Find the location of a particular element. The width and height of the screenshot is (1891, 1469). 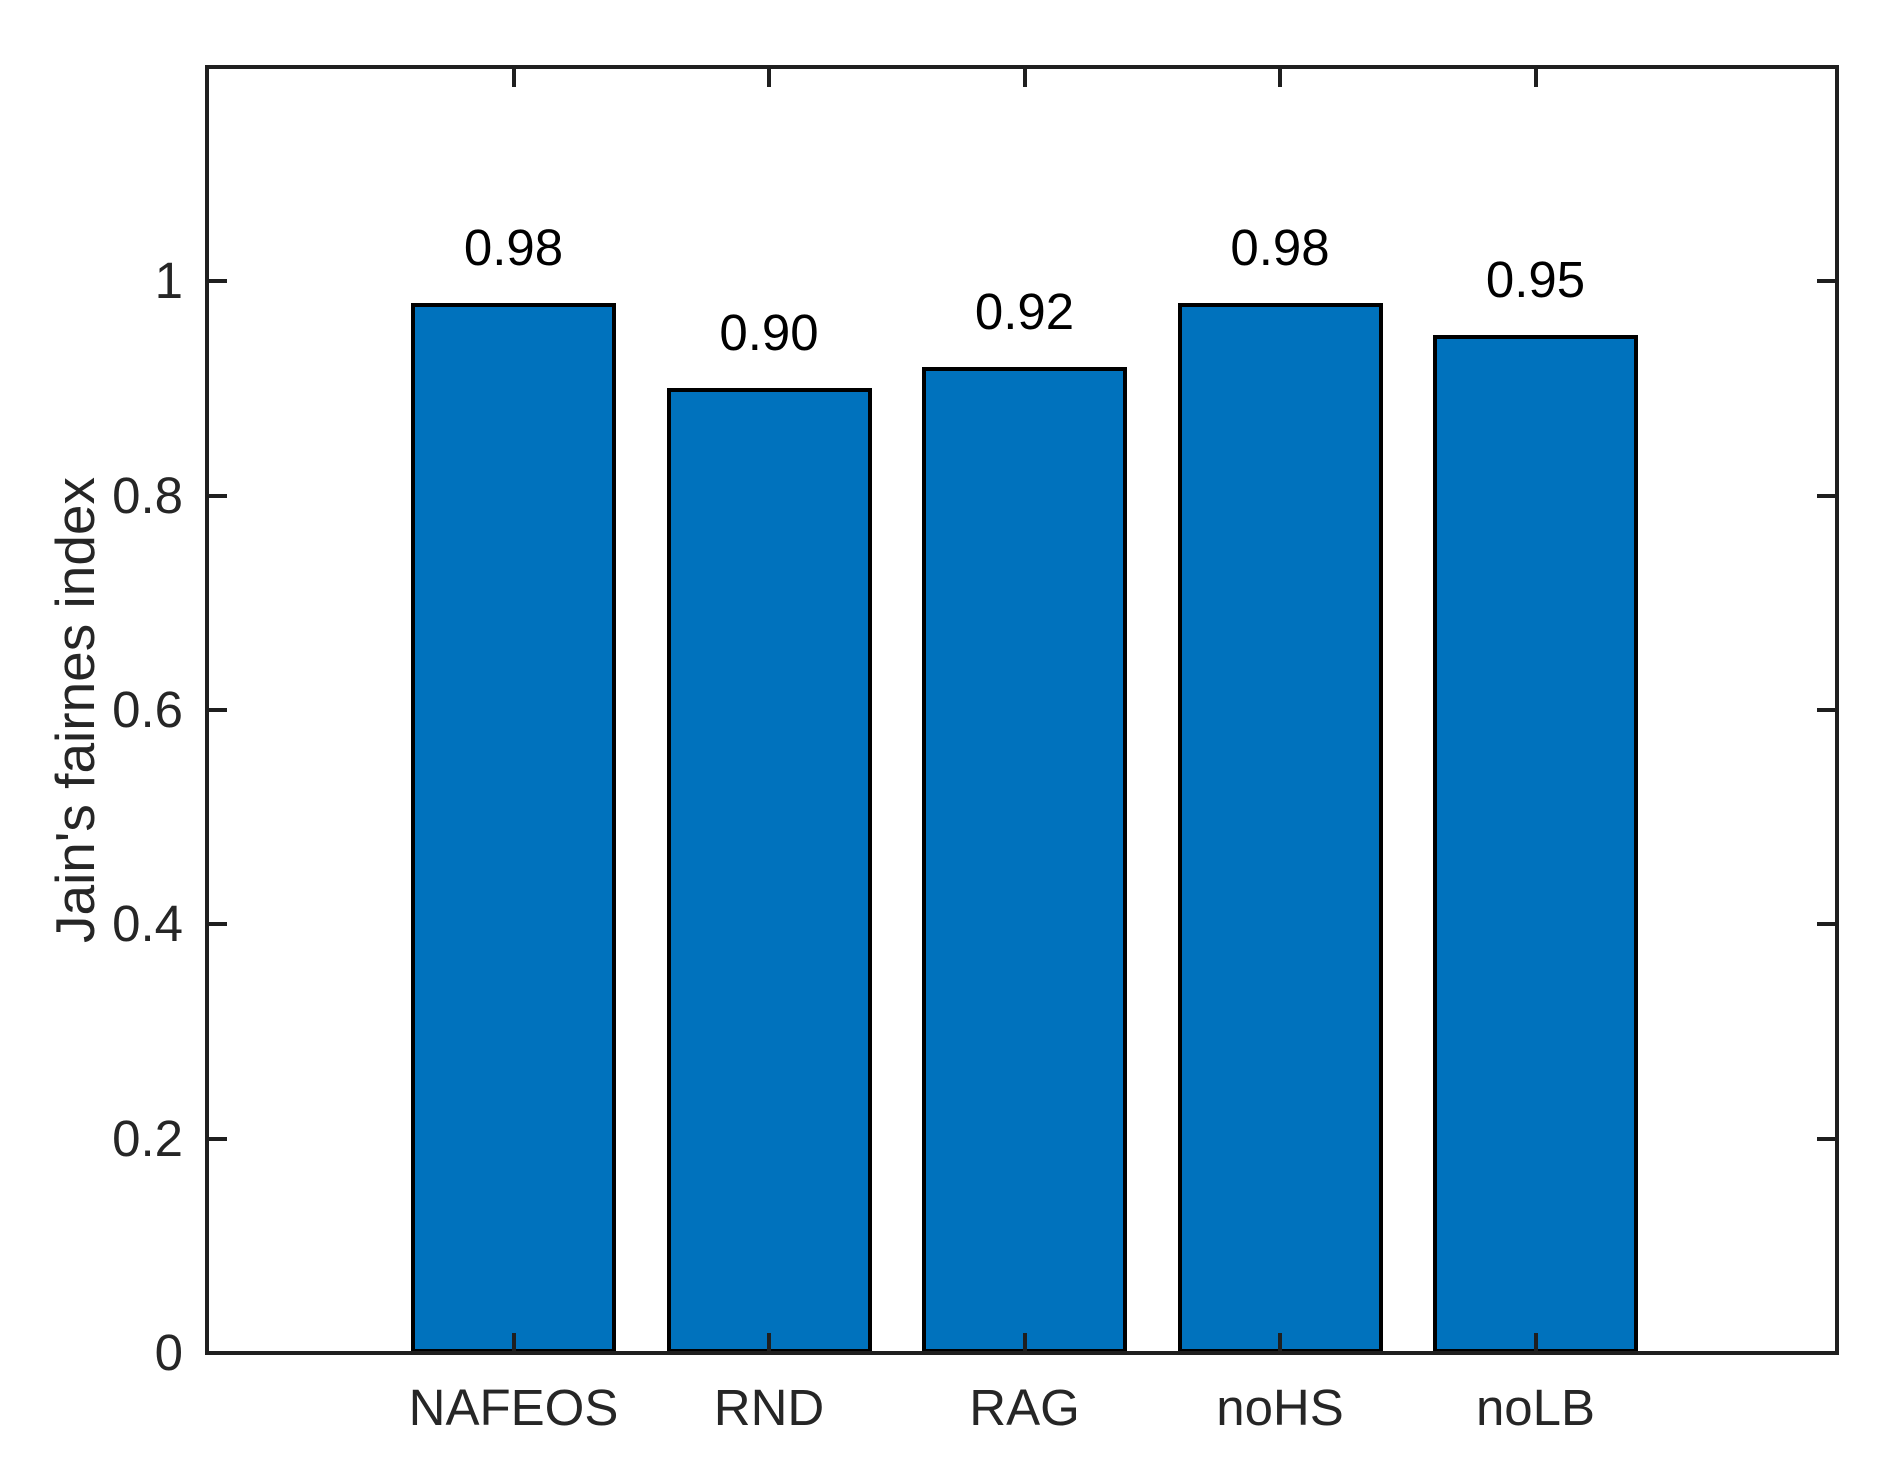

x-tick-label: NAFEOS is located at coordinates (513, 1407).